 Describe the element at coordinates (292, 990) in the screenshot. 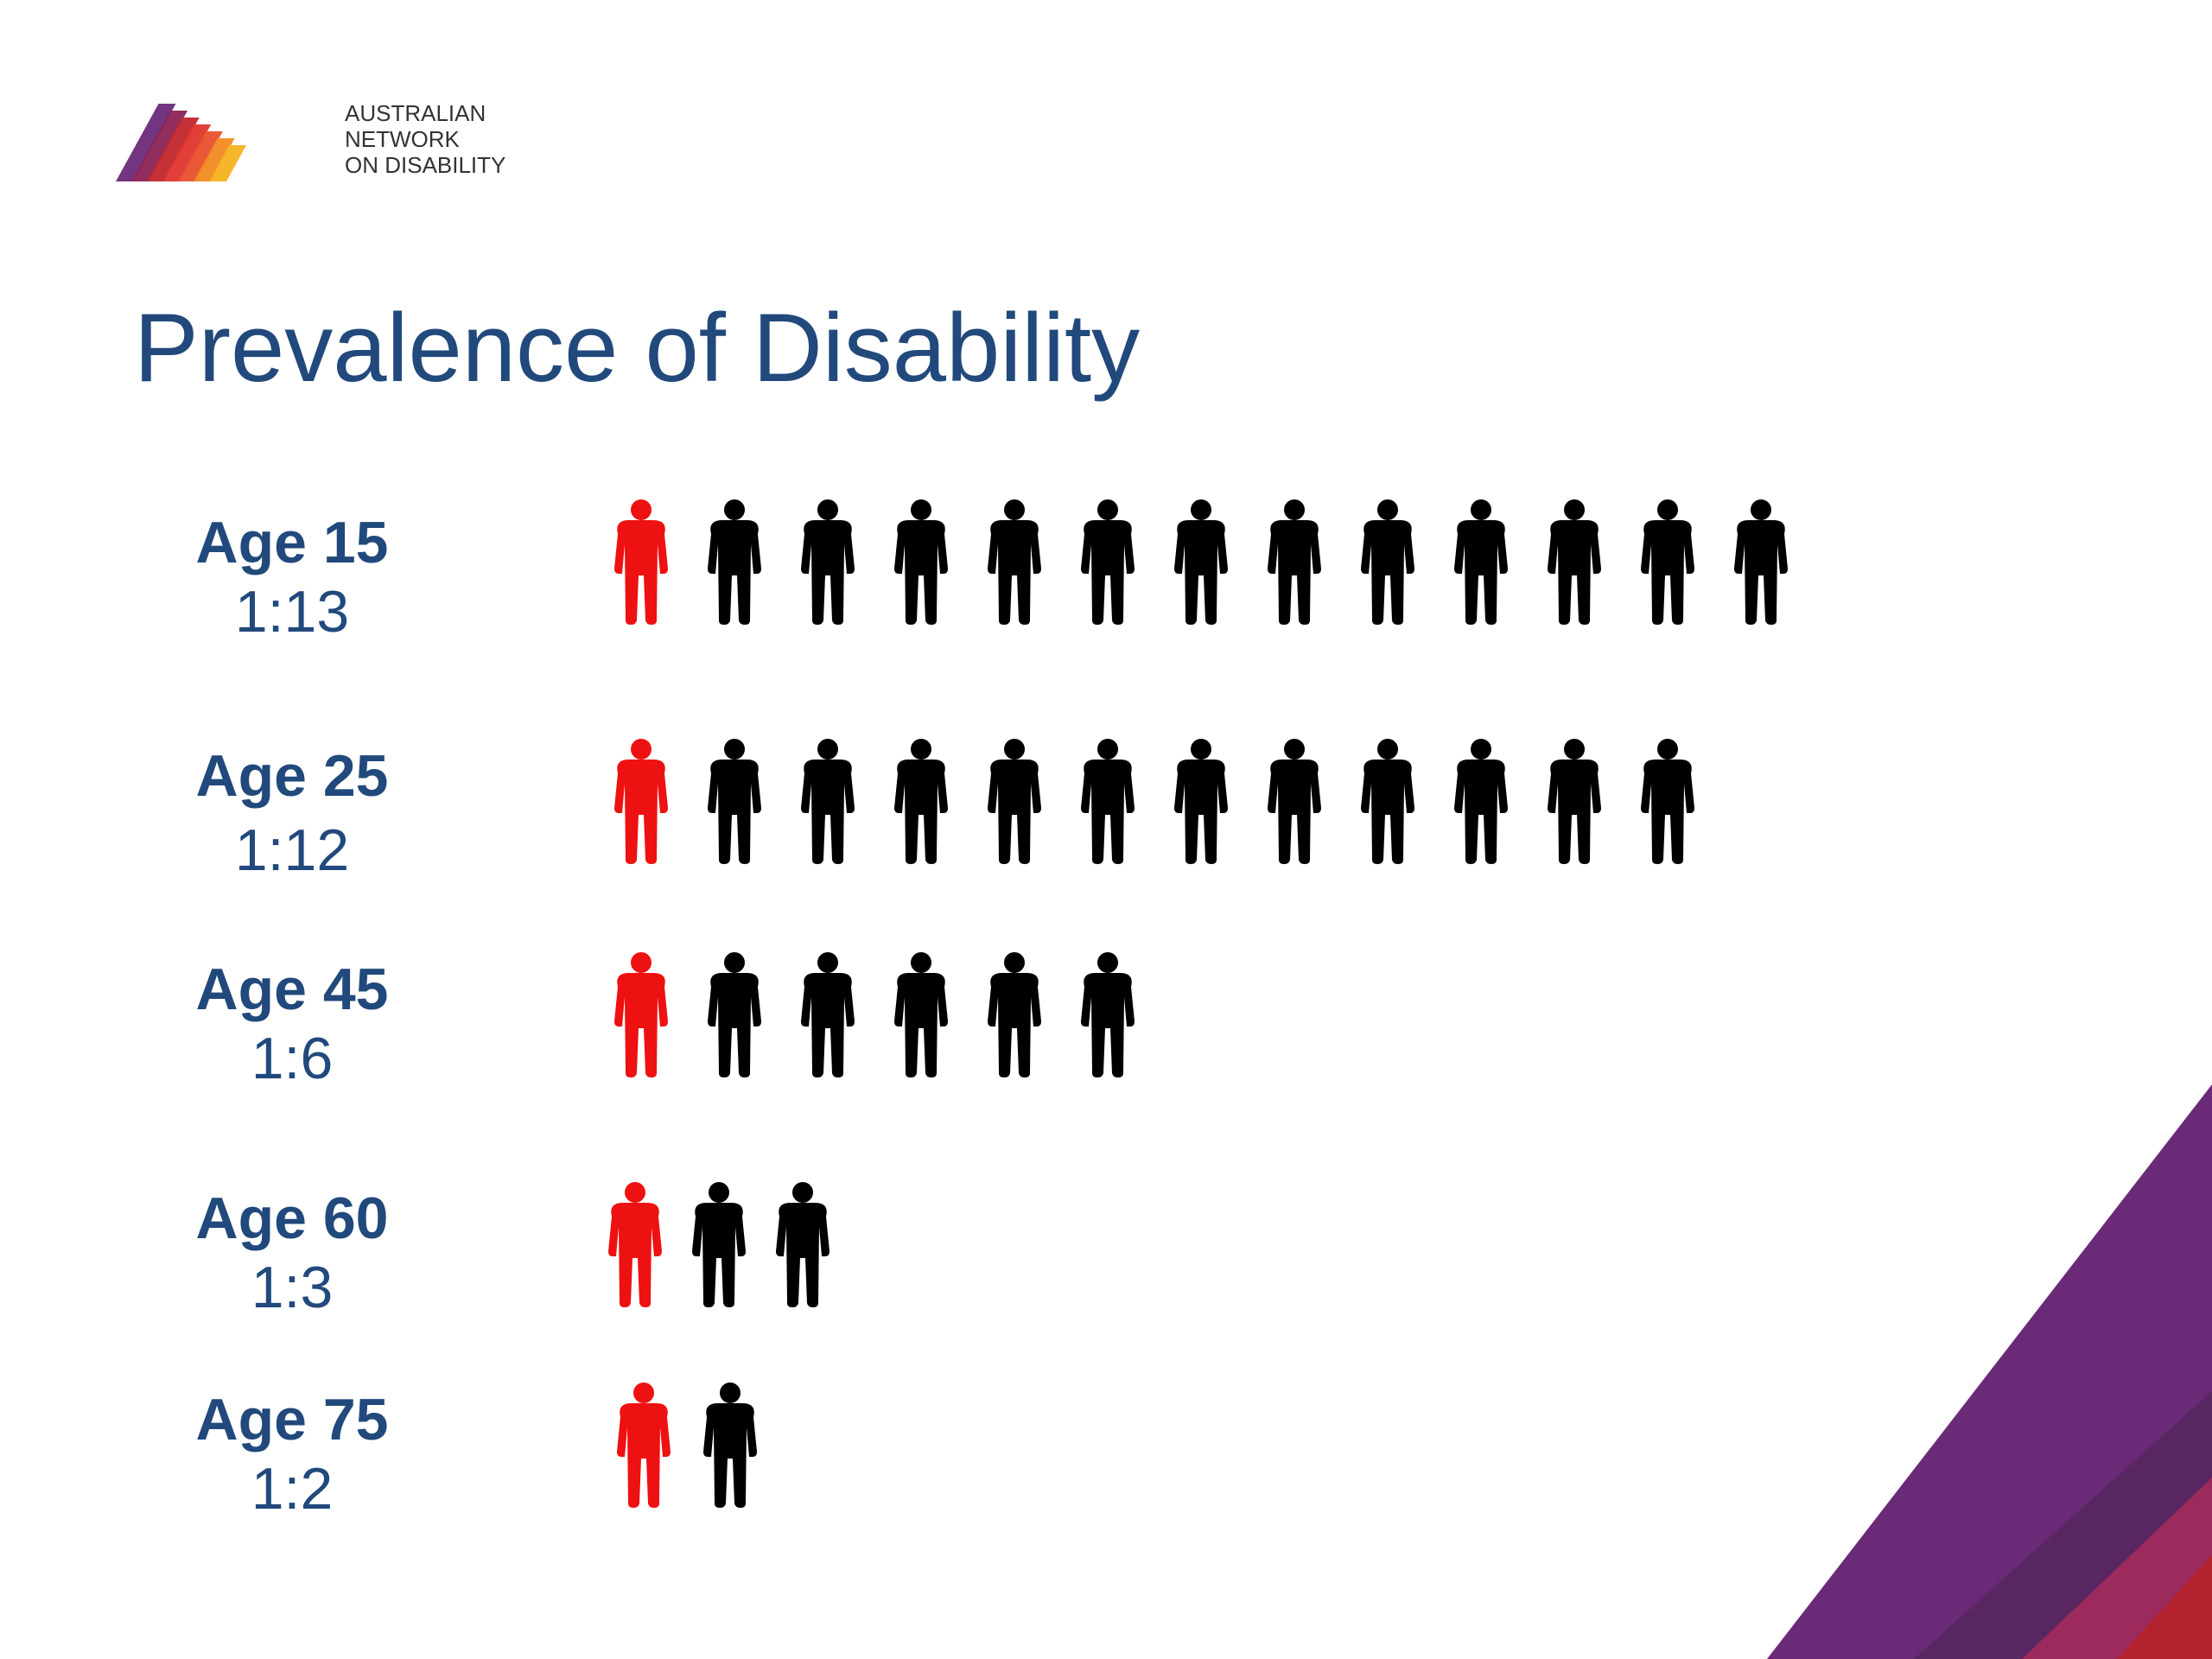

I see `age-label: Age 45` at that location.